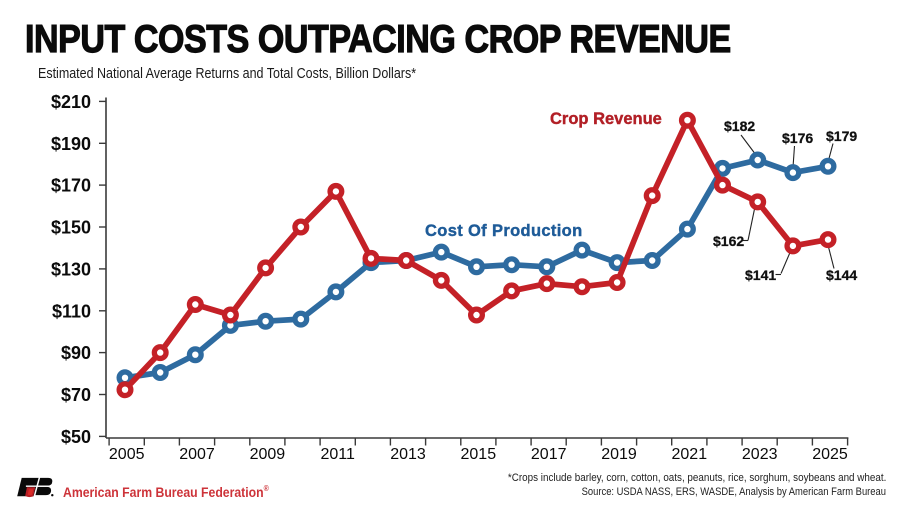 This screenshot has height=506, width=900. I want to click on svg-text: 2007, so click(197, 454).